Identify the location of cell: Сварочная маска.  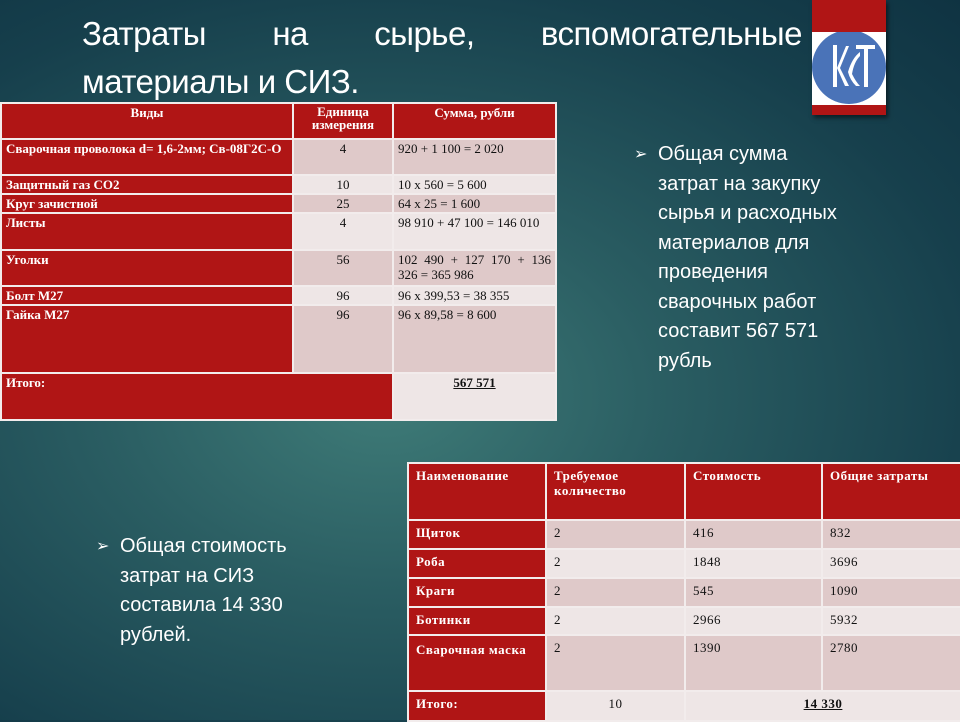
(477, 663).